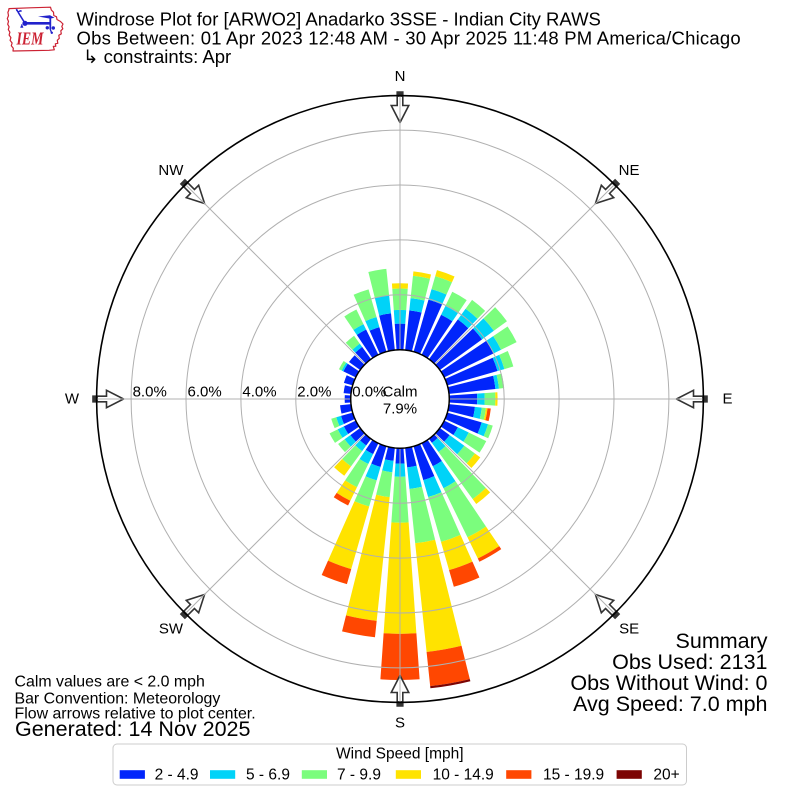  What do you see at coordinates (135, 714) in the screenshot?
I see `svg-text:Flow arrows relative to plot c: Flow arrows relative to plot center.` at bounding box center [135, 714].